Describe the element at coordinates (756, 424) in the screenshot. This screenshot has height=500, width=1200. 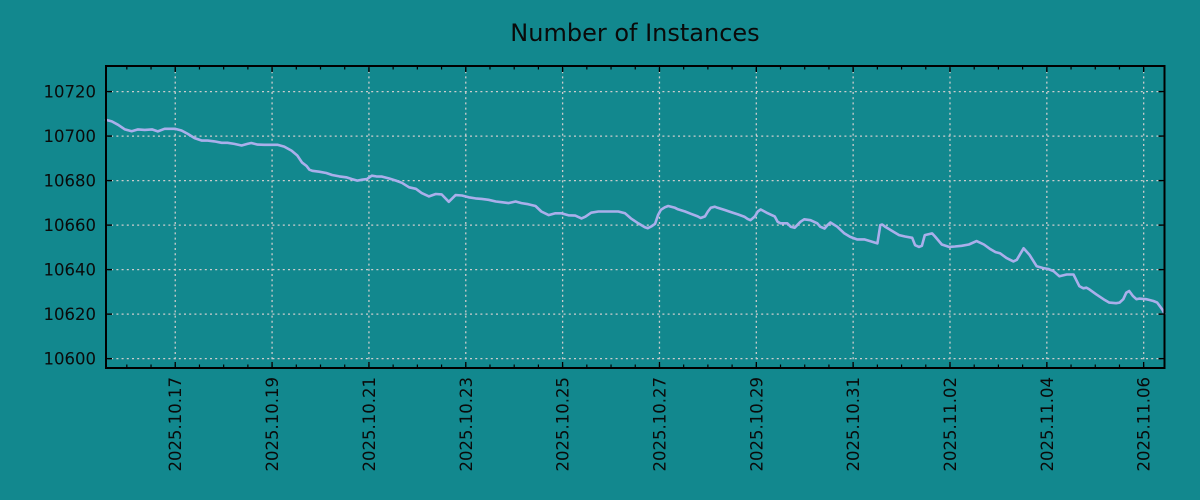
I see `x-tick-label: 2025.10.29` at that location.